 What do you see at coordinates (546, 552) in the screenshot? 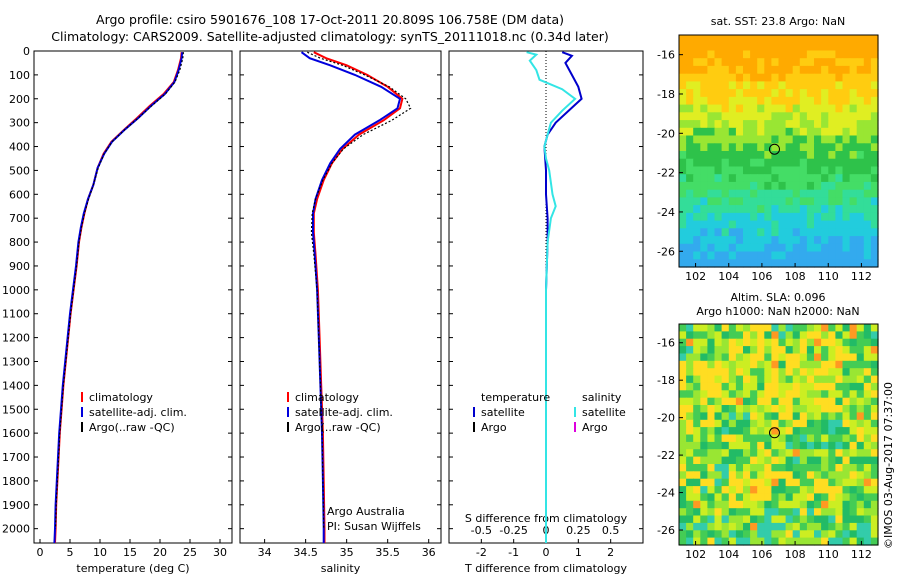
I see `difference-xtick-label: 0` at bounding box center [546, 552].